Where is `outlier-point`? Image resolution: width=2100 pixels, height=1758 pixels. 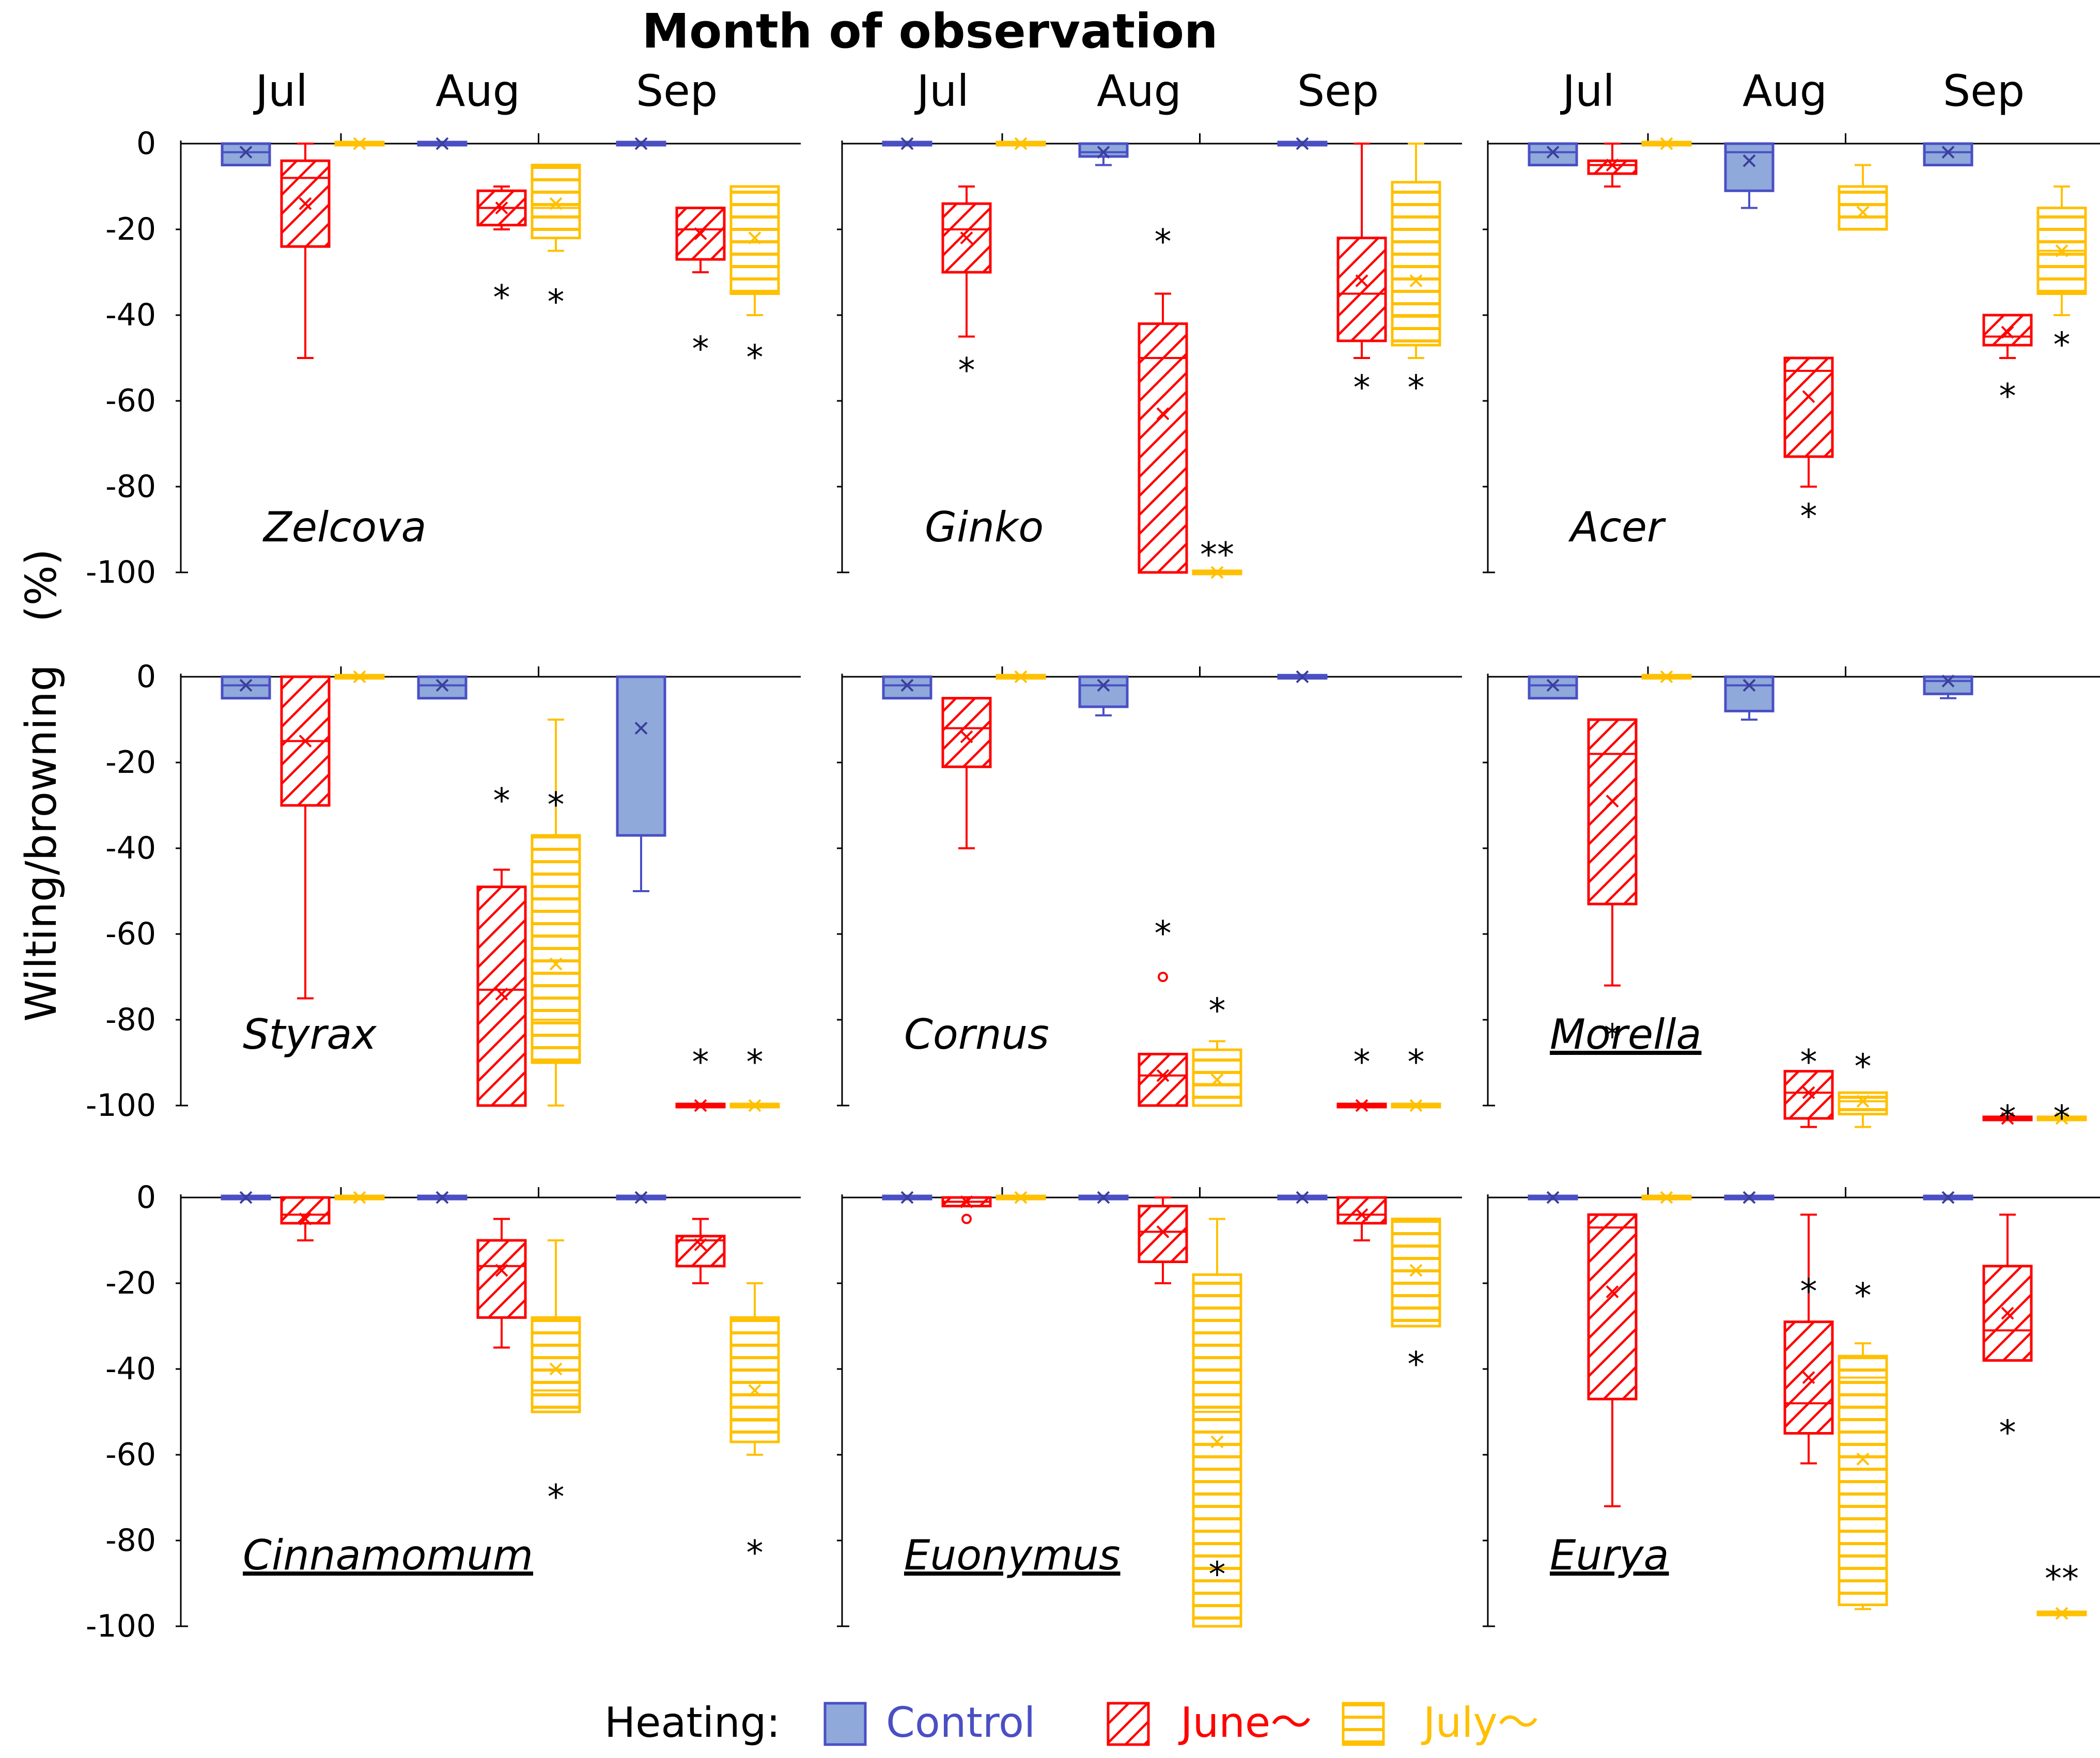 outlier-point is located at coordinates (1163, 977).